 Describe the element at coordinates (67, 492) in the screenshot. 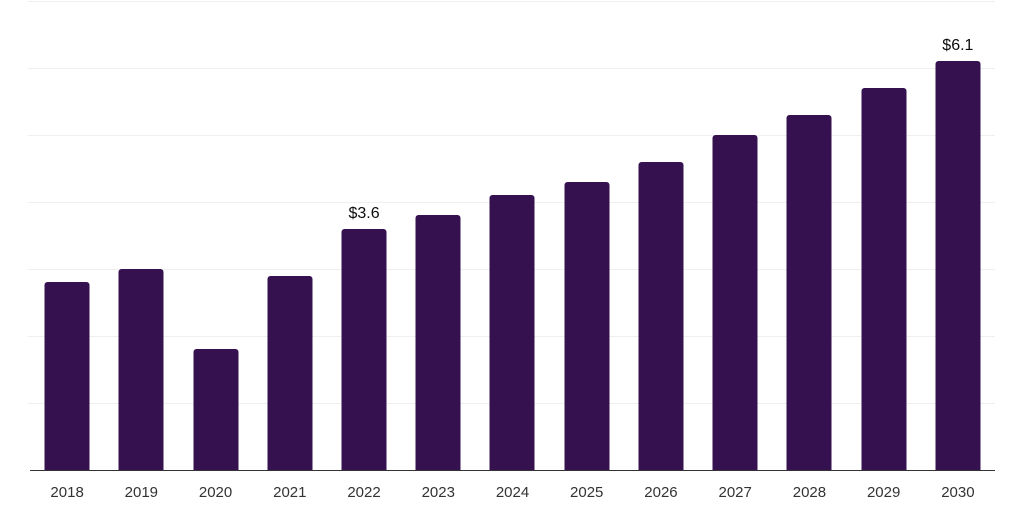

I see `x-tick-label-2018: 2018` at that location.